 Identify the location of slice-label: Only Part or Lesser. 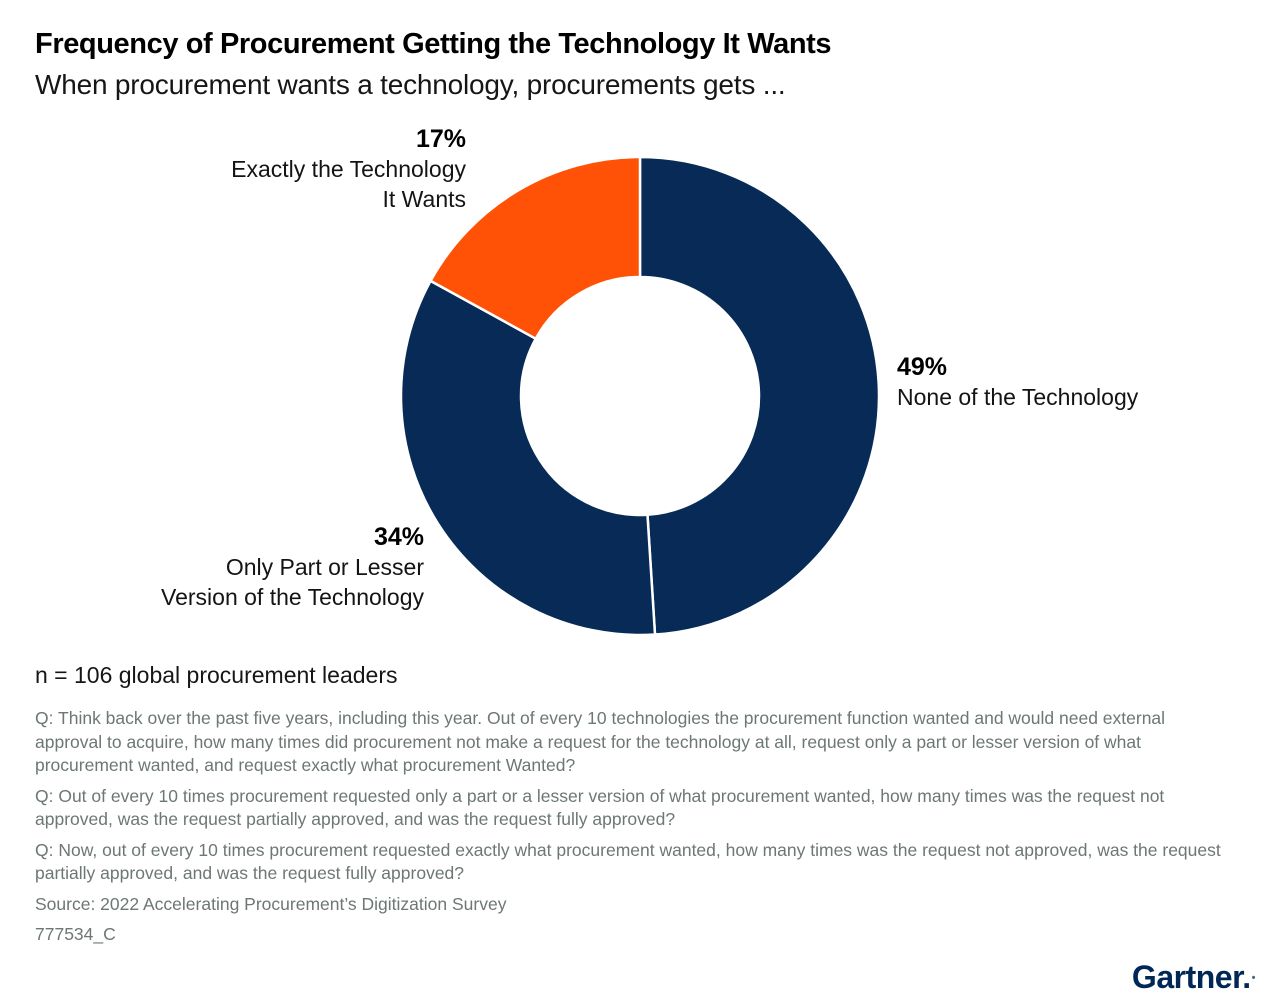
(324, 567).